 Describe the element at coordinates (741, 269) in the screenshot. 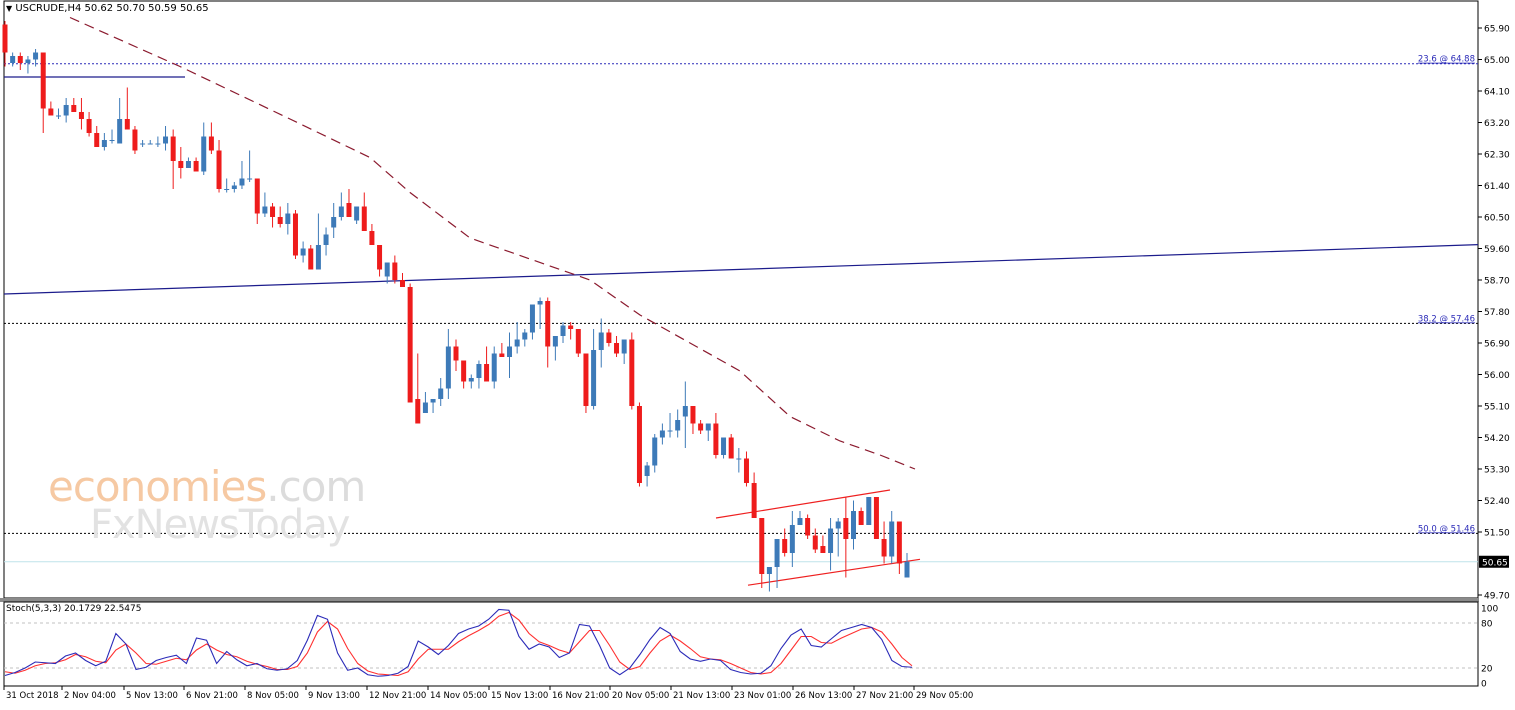

I see `trendline-rising-blue-long` at that location.